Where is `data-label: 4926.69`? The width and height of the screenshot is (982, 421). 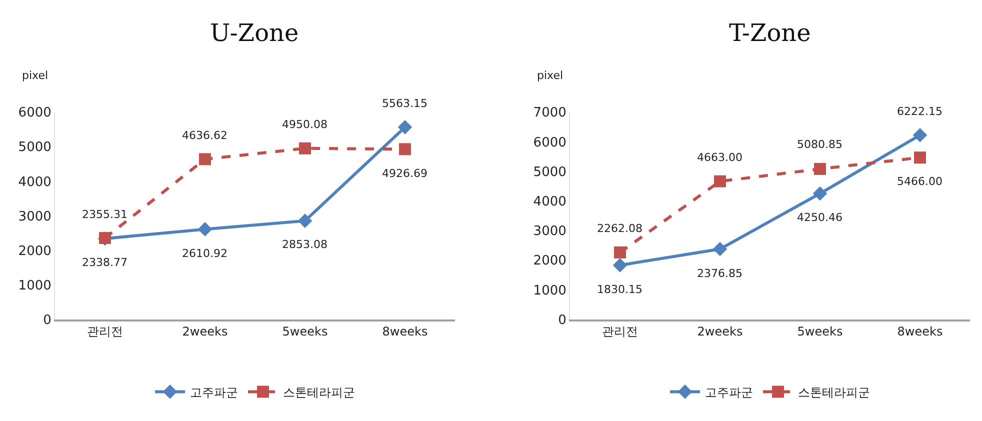 data-label: 4926.69 is located at coordinates (405, 173).